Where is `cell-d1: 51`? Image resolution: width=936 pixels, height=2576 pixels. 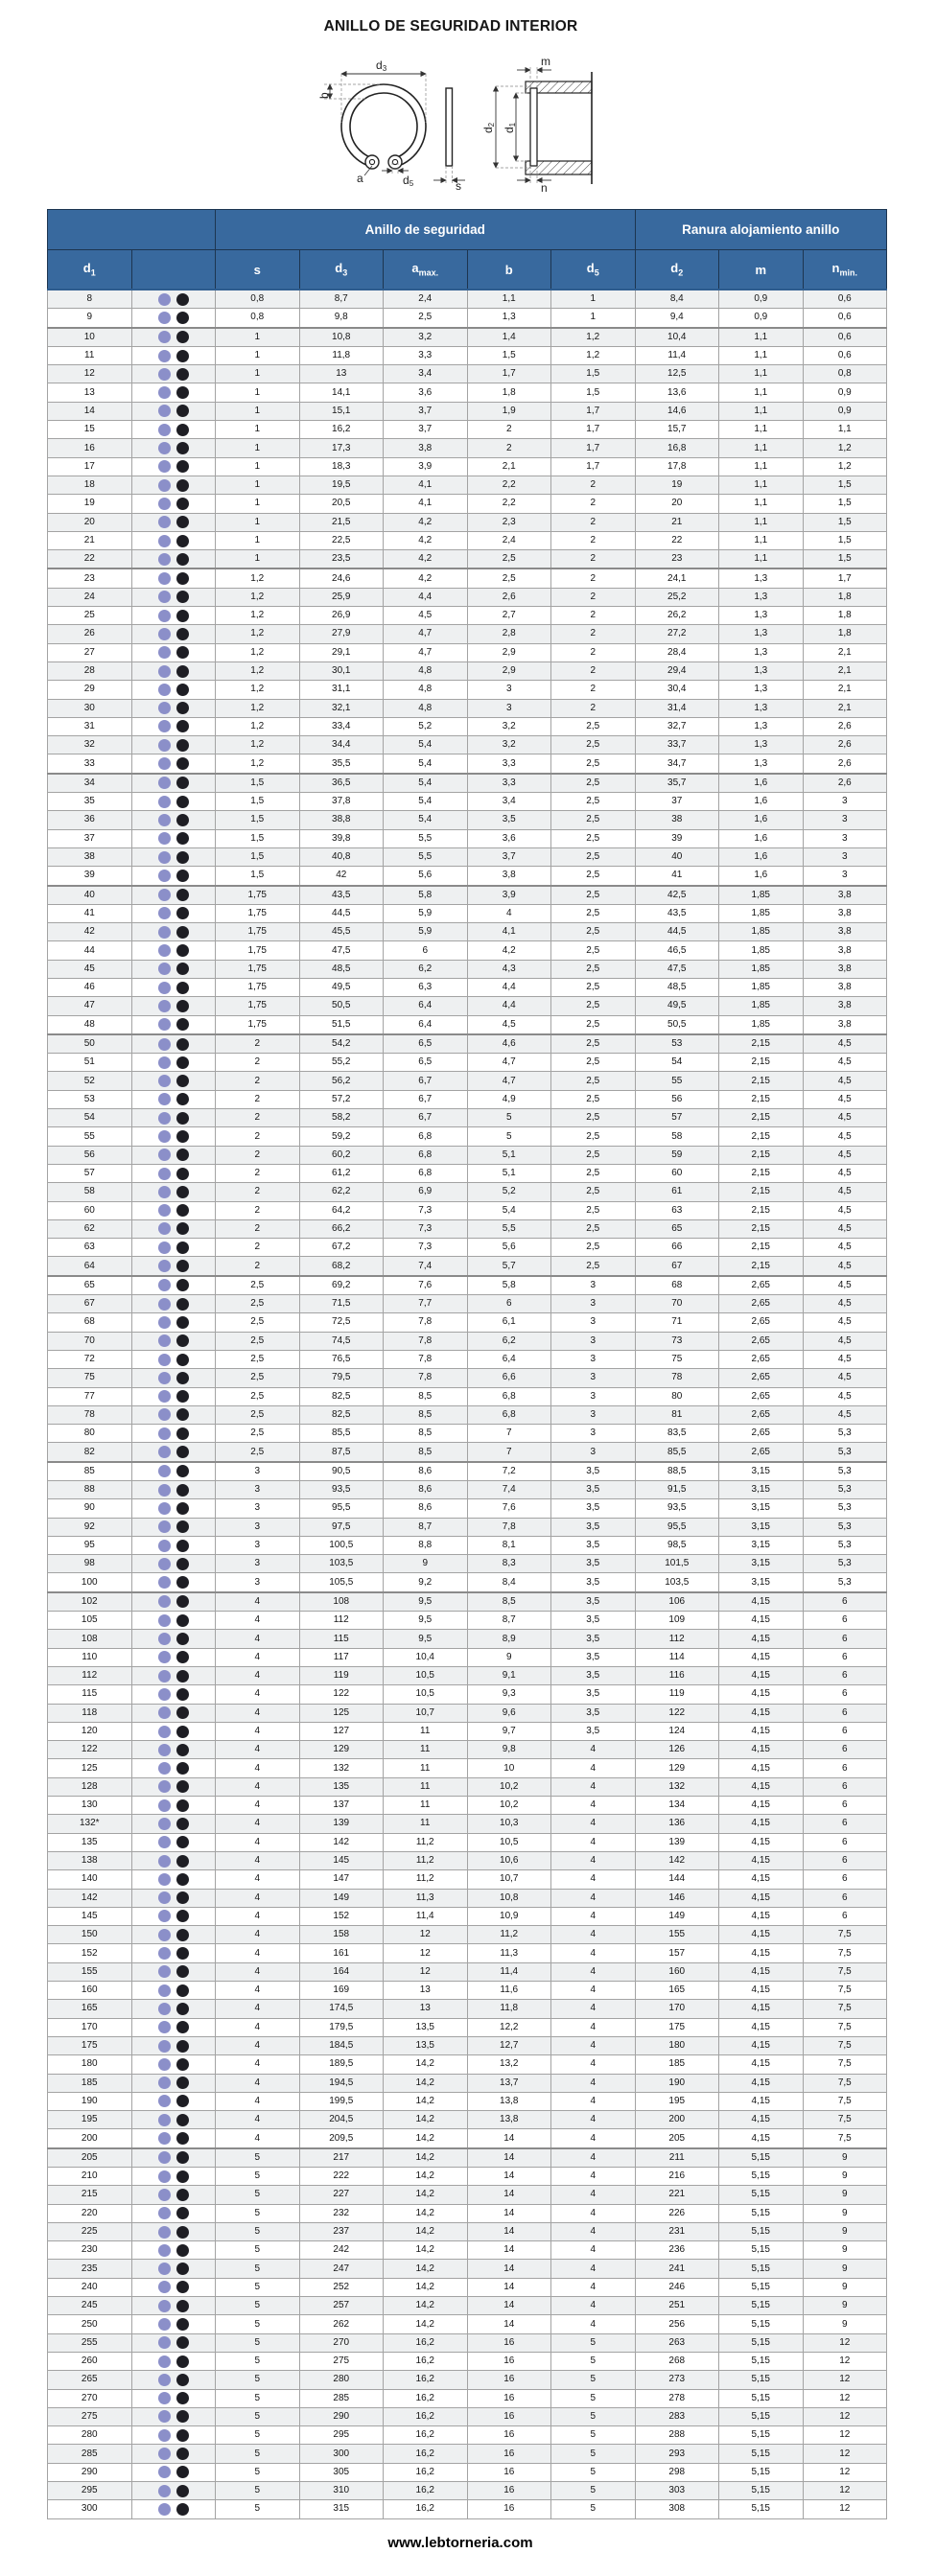
cell-d1: 51 is located at coordinates (89, 1063).